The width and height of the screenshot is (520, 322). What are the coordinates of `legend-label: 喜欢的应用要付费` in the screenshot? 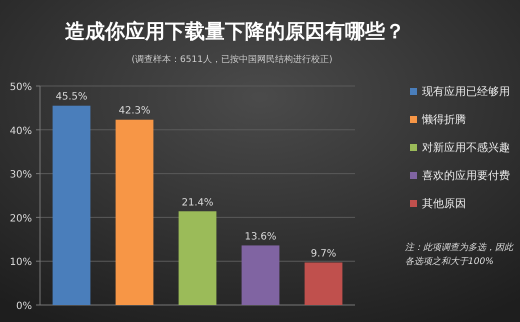 It's located at (466, 175).